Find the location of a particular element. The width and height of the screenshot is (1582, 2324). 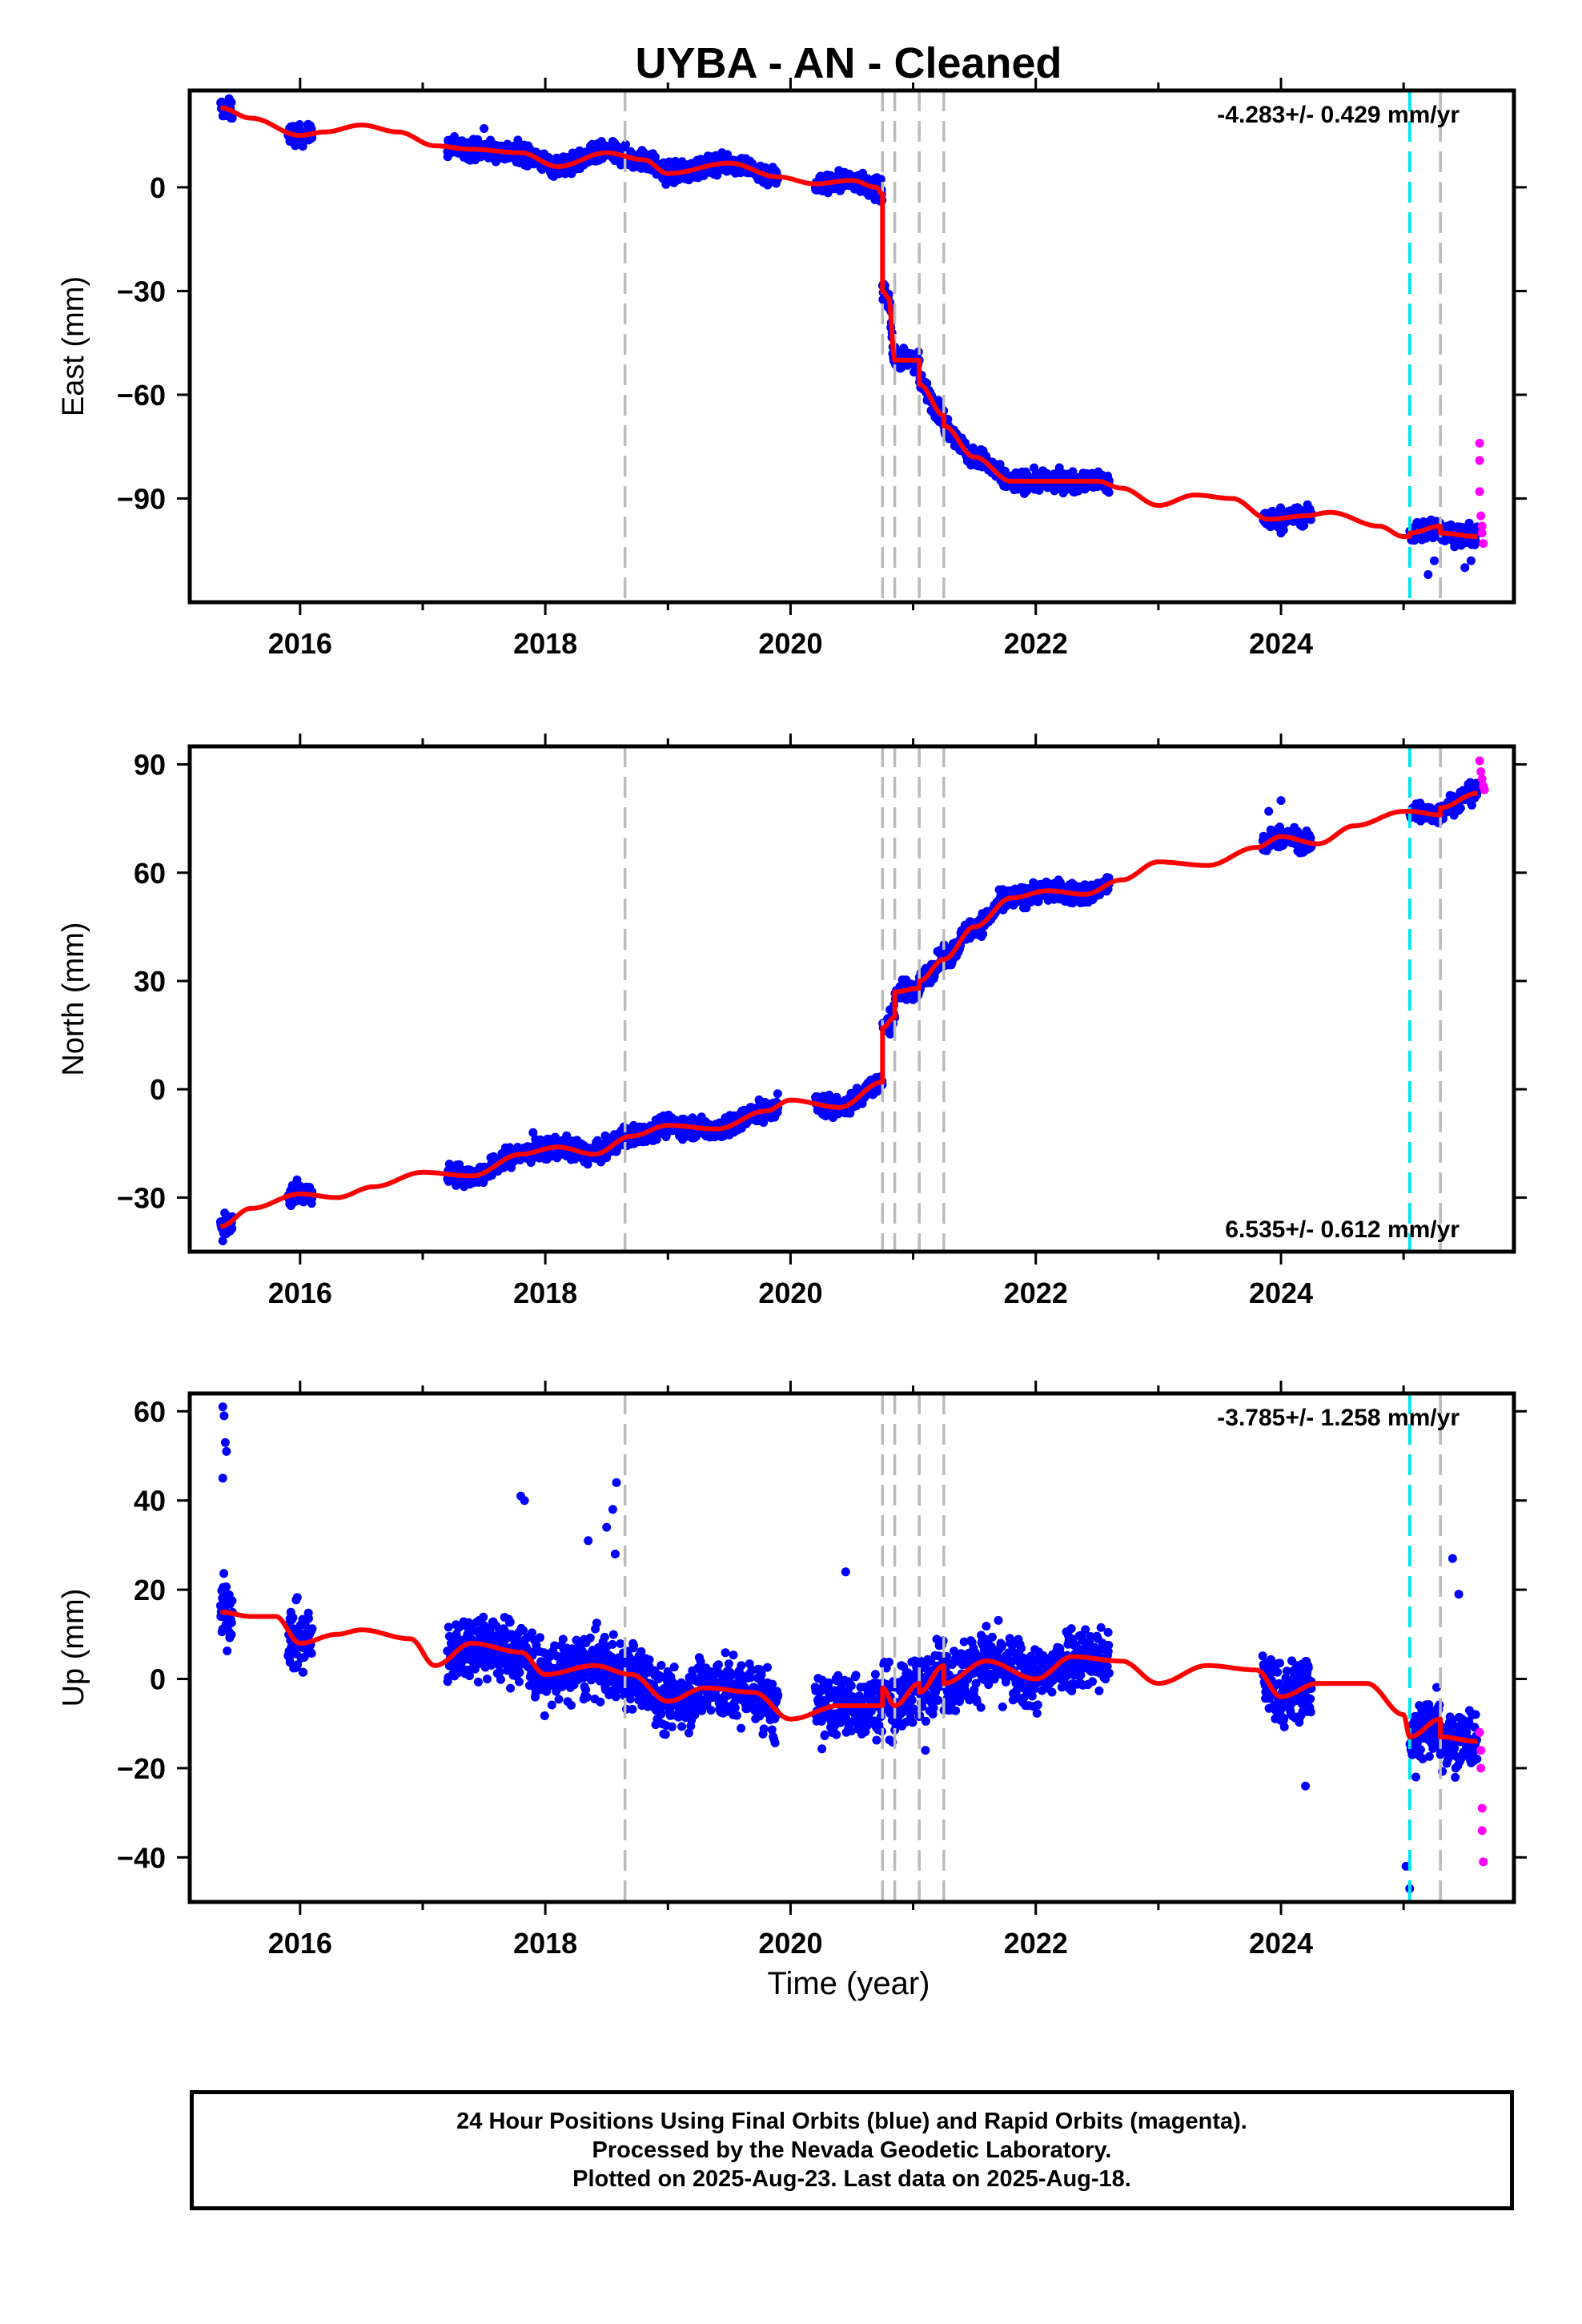

y-axis-label: North (mm) is located at coordinates (74, 999).